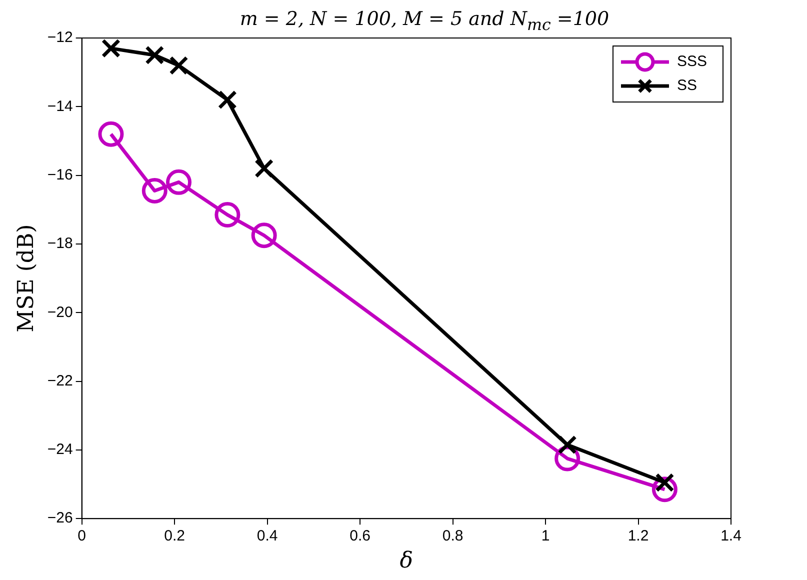  I want to click on x-tick-label: 1, so click(545, 536).